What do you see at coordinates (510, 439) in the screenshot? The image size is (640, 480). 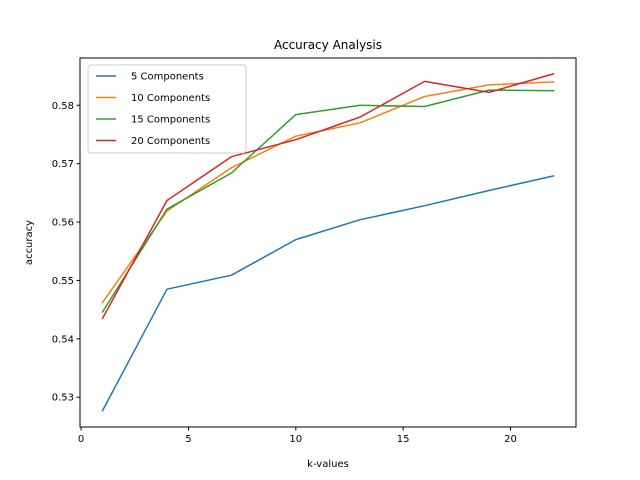 I see `x-tick-label: 20` at bounding box center [510, 439].